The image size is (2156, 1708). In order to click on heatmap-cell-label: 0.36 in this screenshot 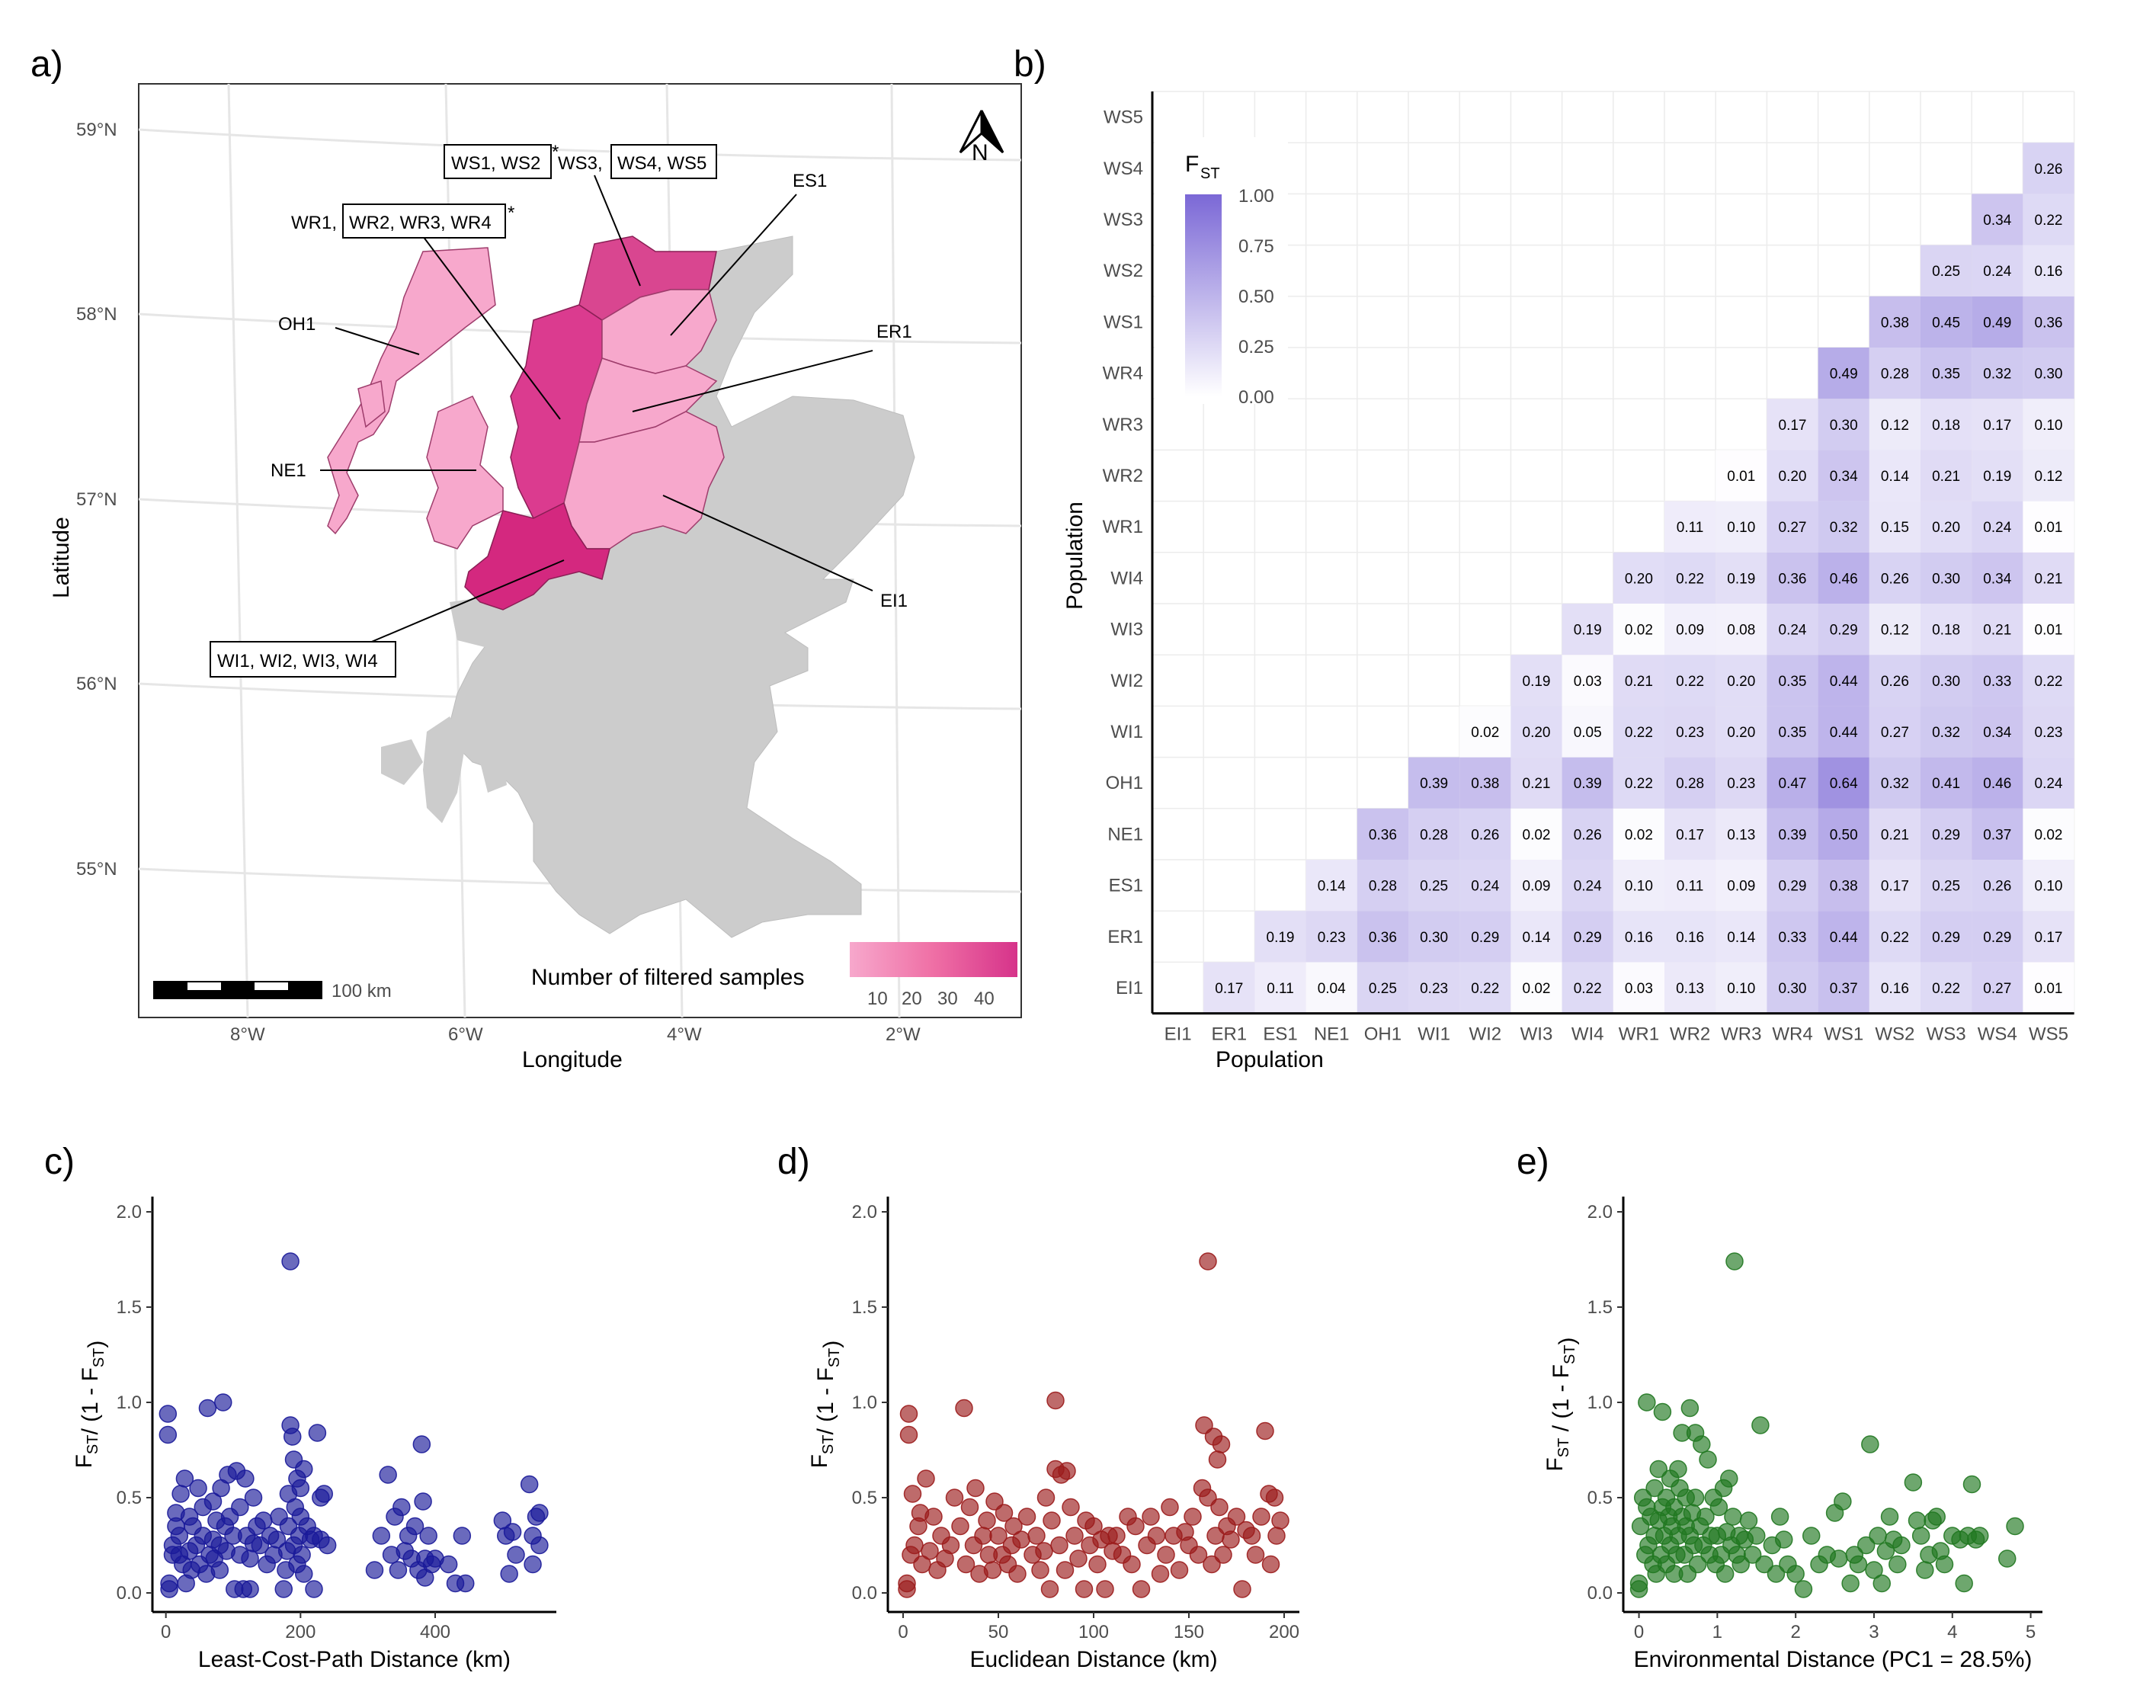, I will do `click(2049, 323)`.